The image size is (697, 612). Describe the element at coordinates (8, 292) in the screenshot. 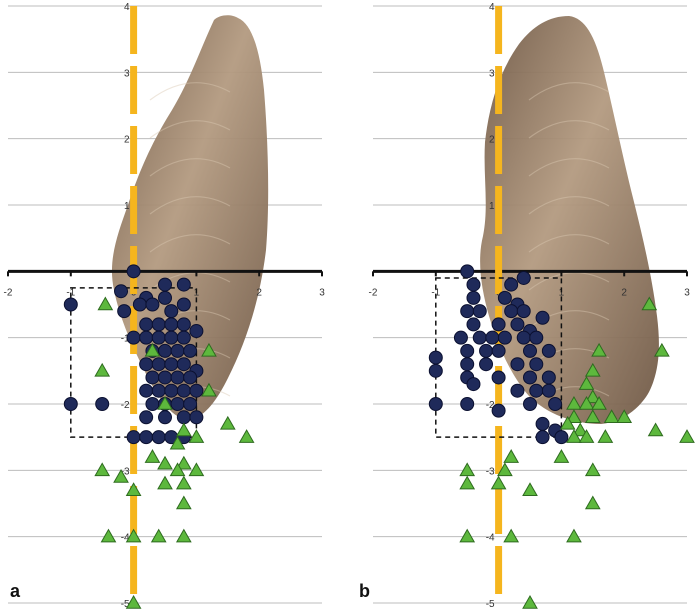

I see `chart-a-x-tick-label: -2` at that location.